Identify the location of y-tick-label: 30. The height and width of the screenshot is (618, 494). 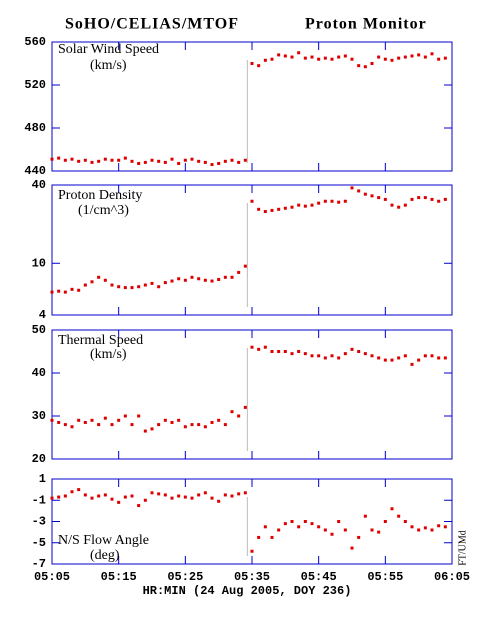
(39, 416).